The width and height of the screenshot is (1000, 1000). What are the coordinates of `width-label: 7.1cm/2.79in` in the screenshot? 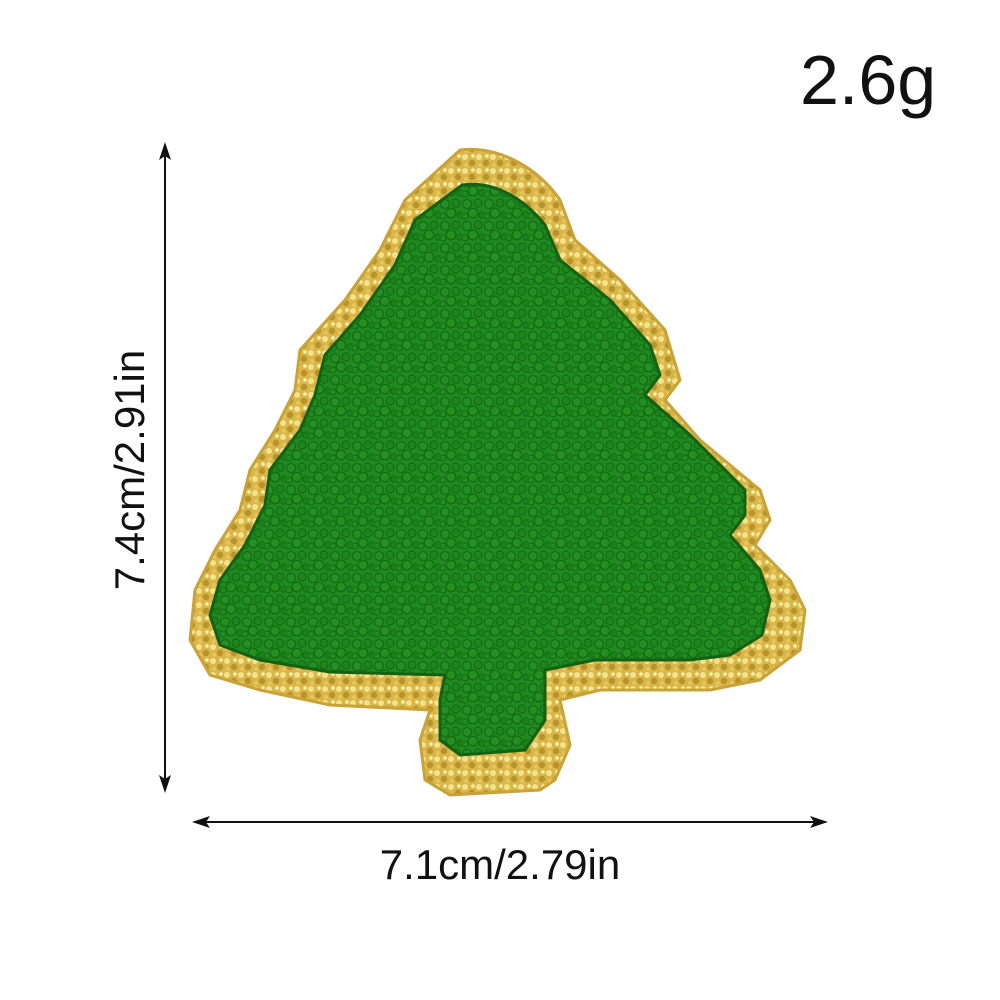 It's located at (500, 864).